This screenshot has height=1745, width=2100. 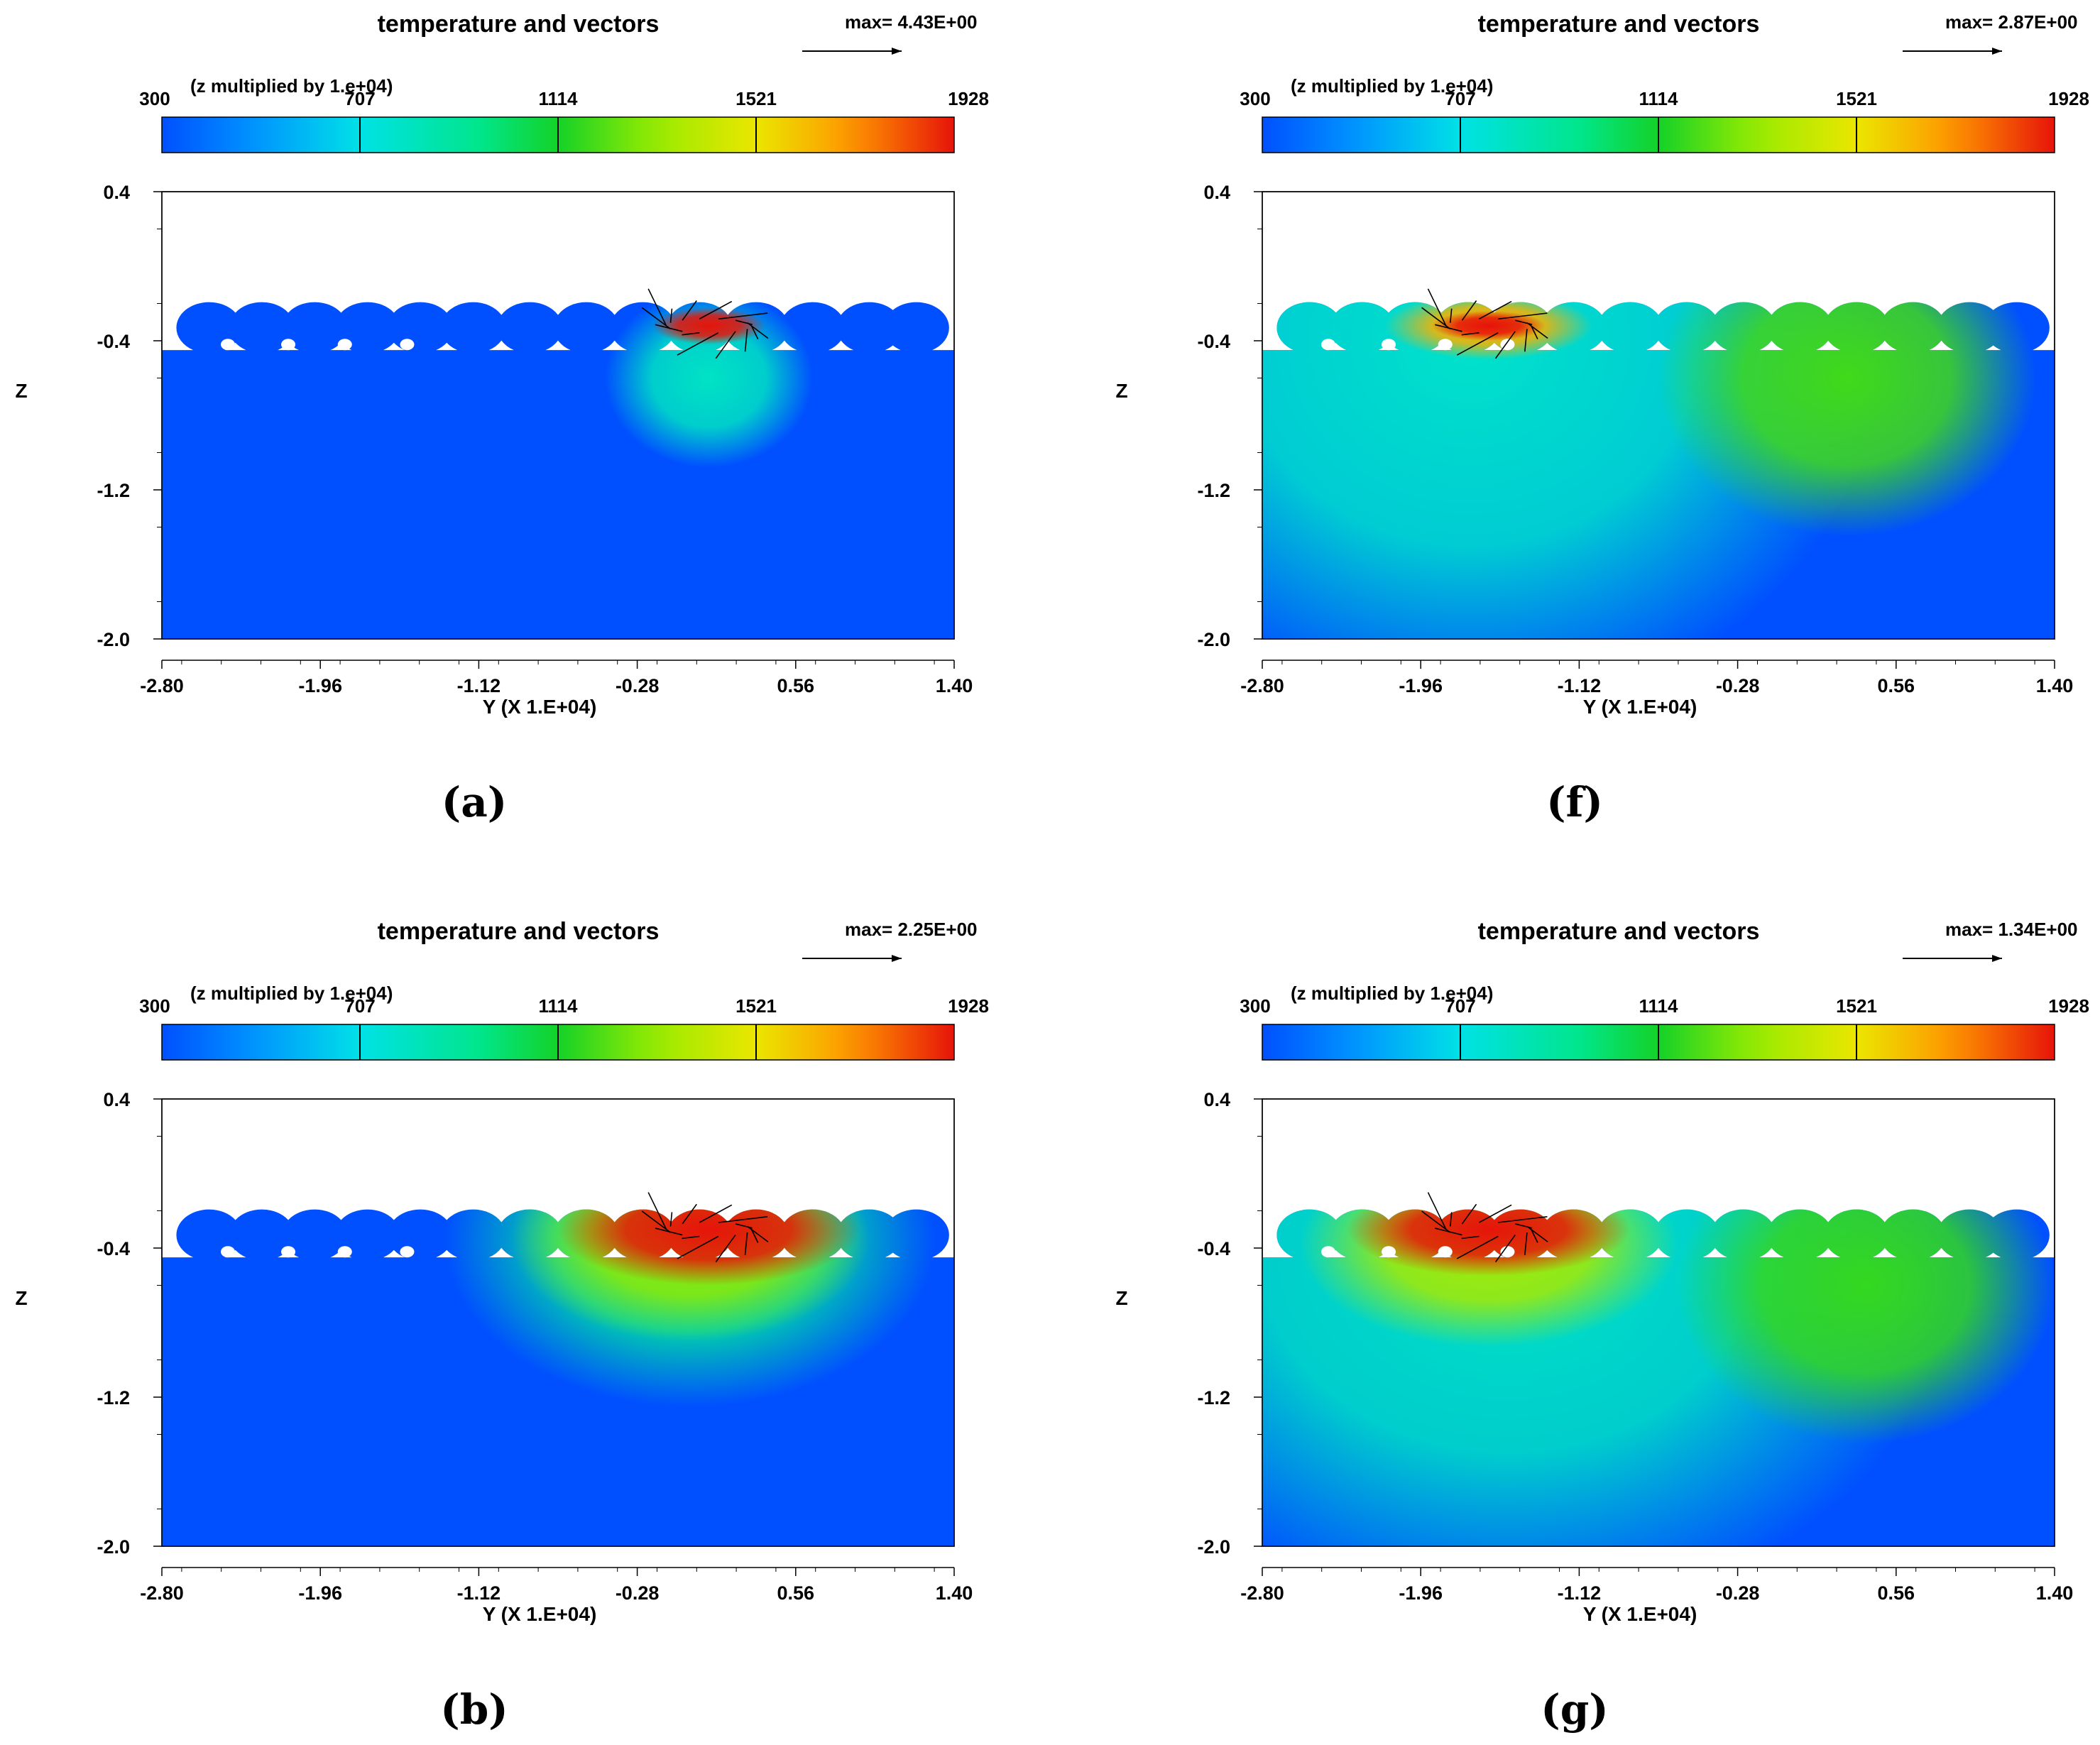 What do you see at coordinates (1659, 98) in the screenshot?
I see `colorbar-tick-label: 1114` at bounding box center [1659, 98].